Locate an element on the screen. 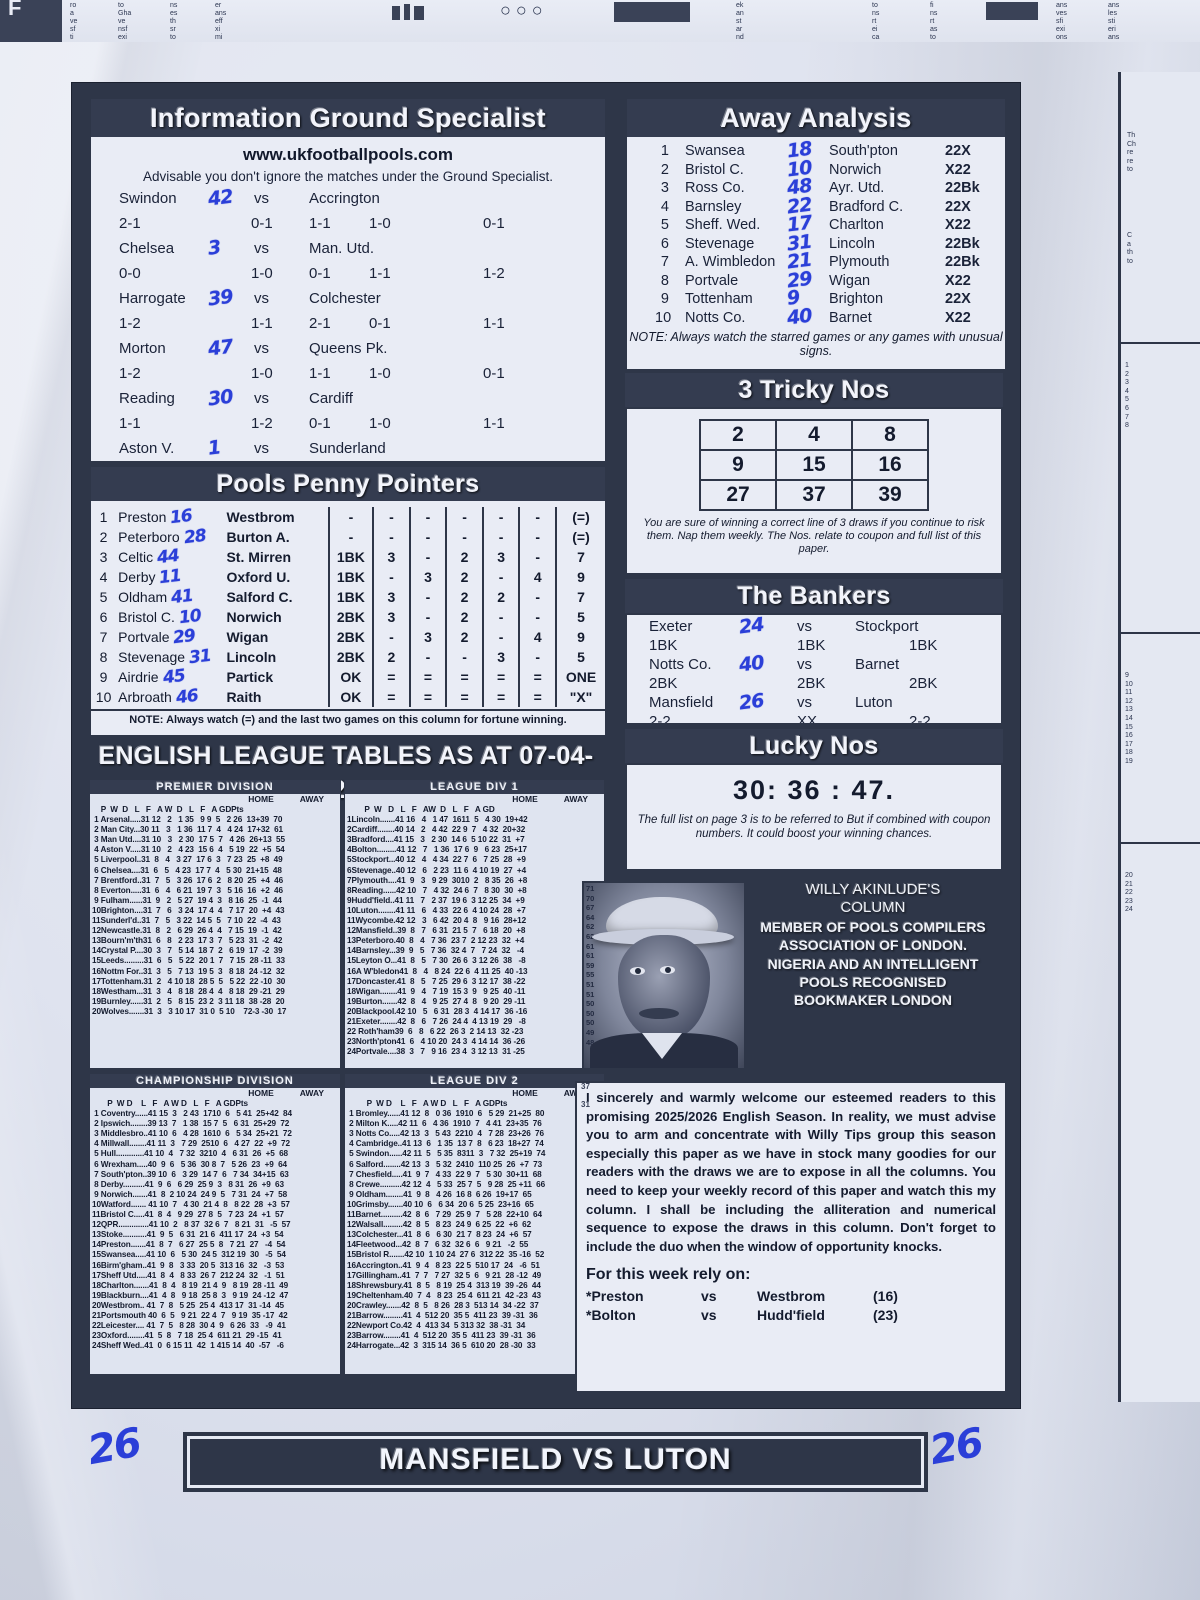  bottom-banner-text: MANSFIELD VS LUTON is located at coordinates (555, 1462).